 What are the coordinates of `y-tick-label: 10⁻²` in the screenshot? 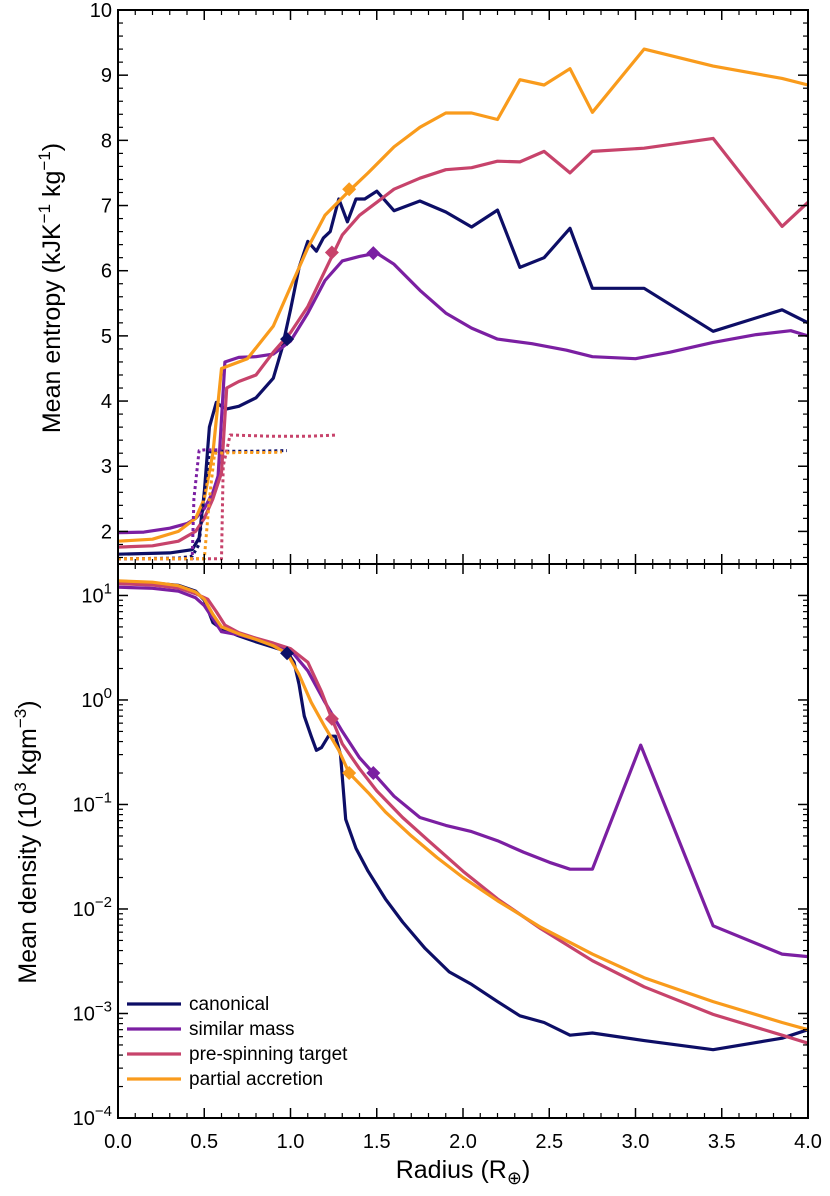 It's located at (92, 907).